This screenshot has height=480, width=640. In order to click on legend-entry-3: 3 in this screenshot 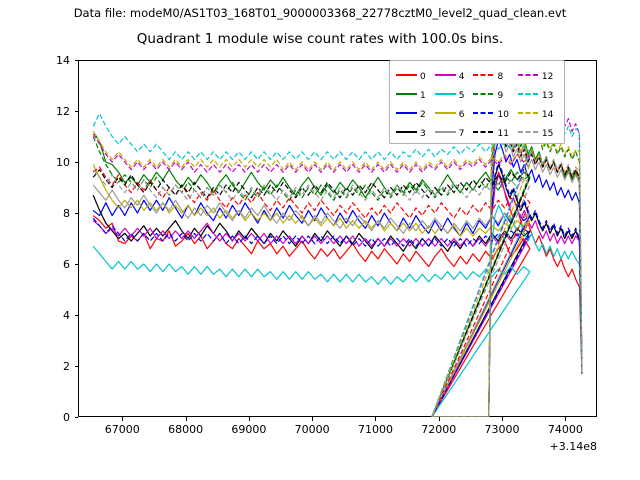, I will do `click(413, 130)`.